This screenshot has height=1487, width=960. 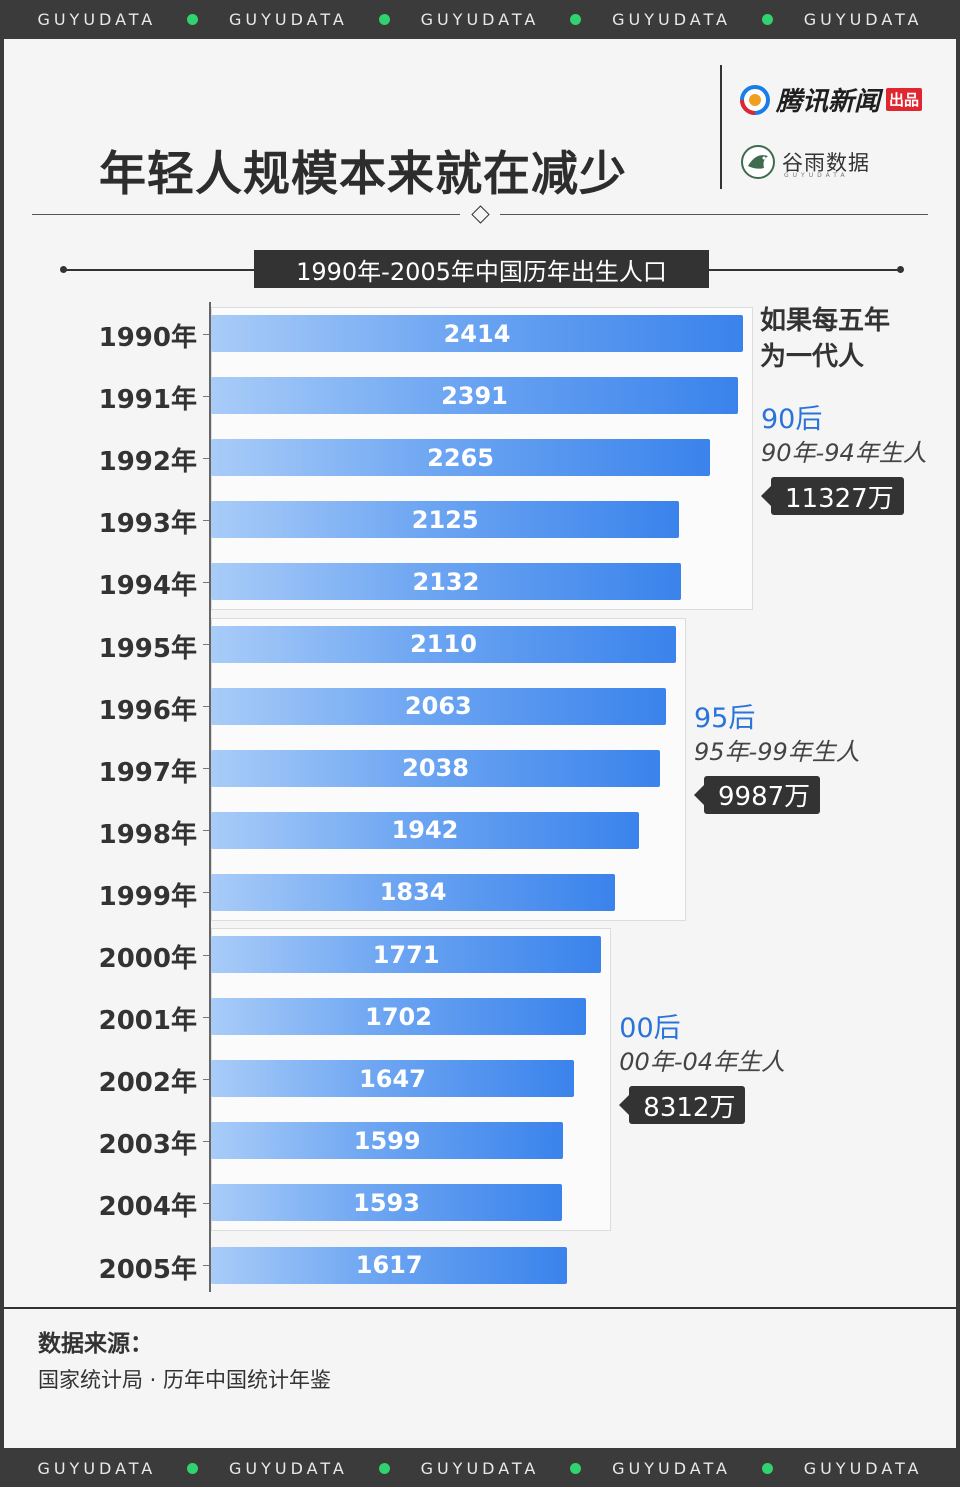 I want to click on data-label: 2132, so click(x=446, y=581).